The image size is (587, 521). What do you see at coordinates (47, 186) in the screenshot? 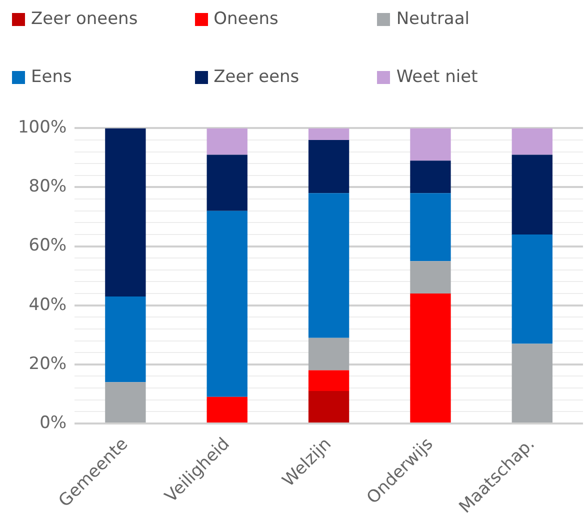
I see `y-tick-label: 80%` at bounding box center [47, 186].